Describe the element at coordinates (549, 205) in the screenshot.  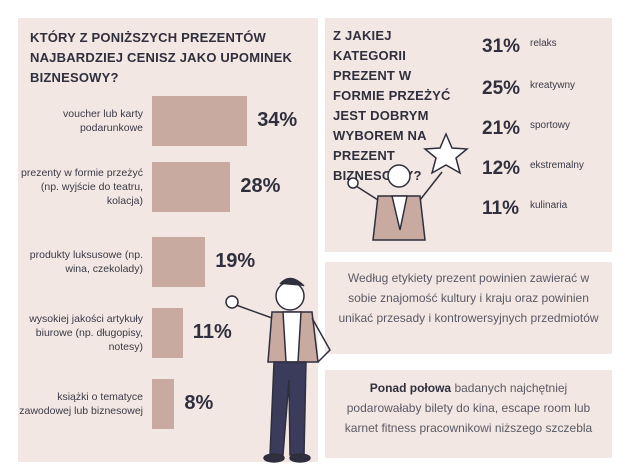
I see `category-label: kulinaria` at that location.